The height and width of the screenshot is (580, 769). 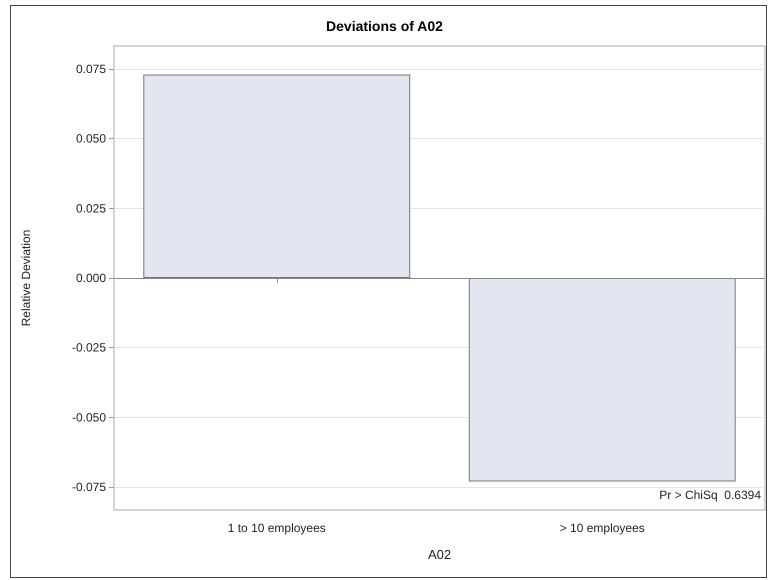 What do you see at coordinates (91, 139) in the screenshot?
I see `y-tick-label: 0.050` at bounding box center [91, 139].